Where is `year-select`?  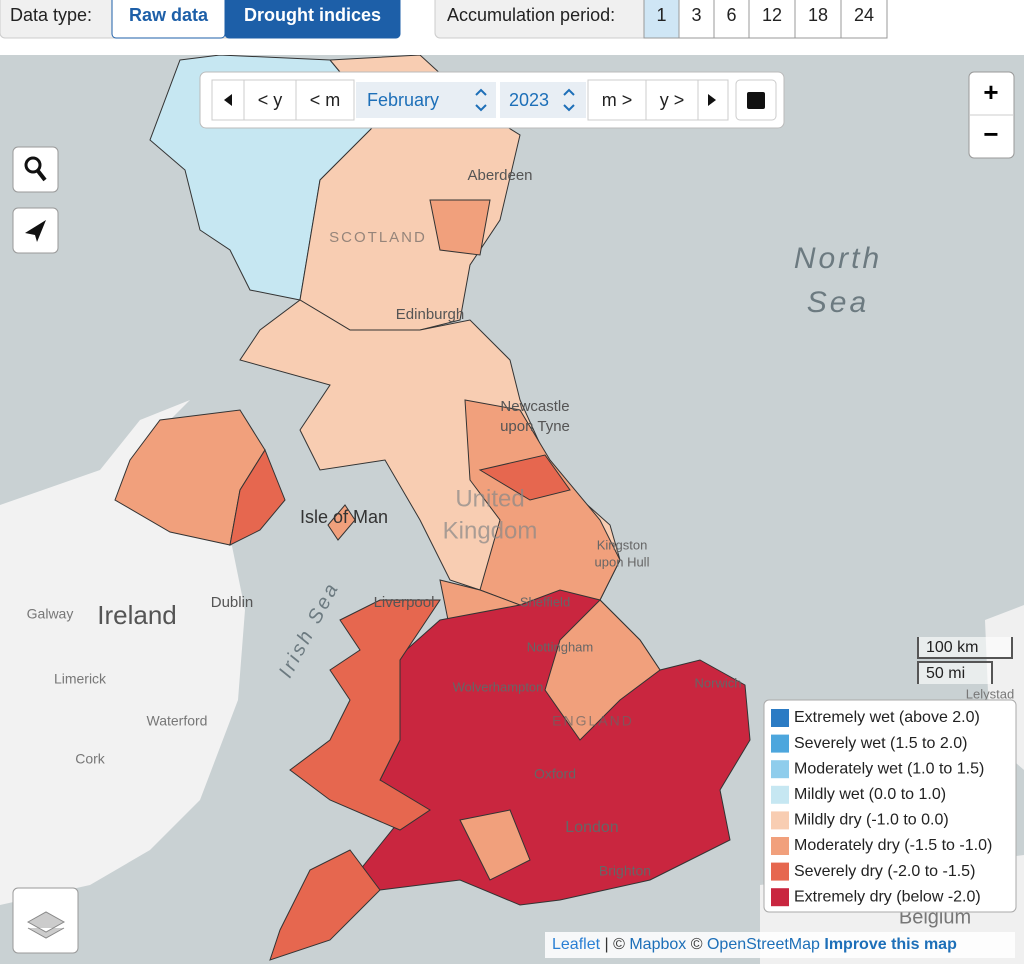
year-select is located at coordinates (543, 100).